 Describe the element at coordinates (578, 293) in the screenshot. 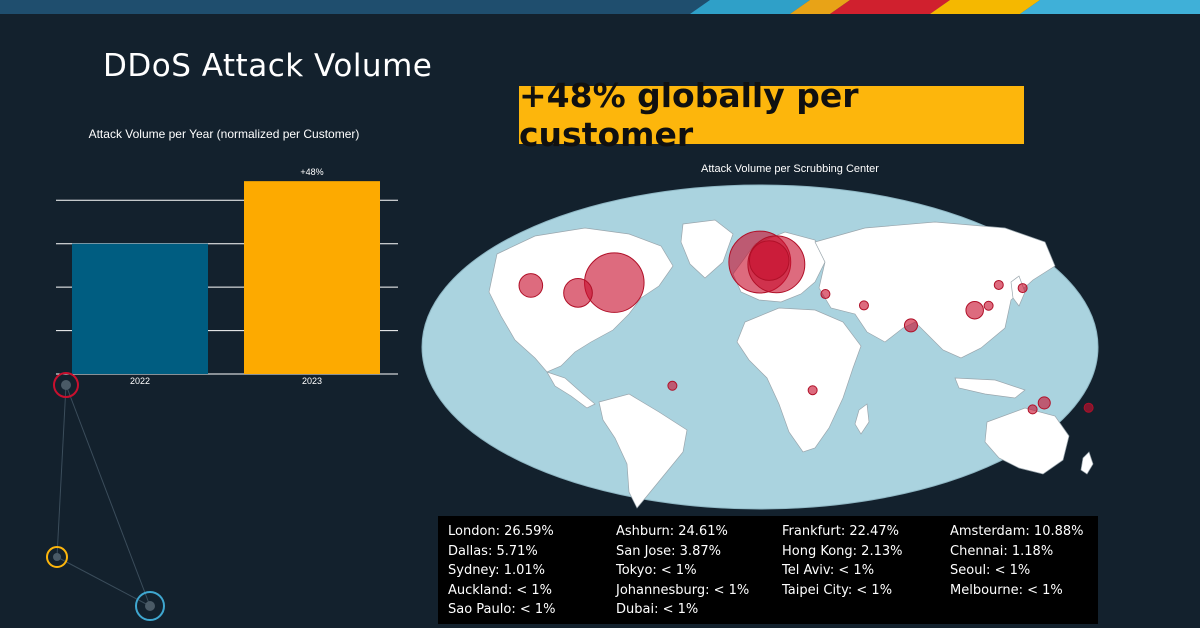

I see `bubble-dallas` at that location.